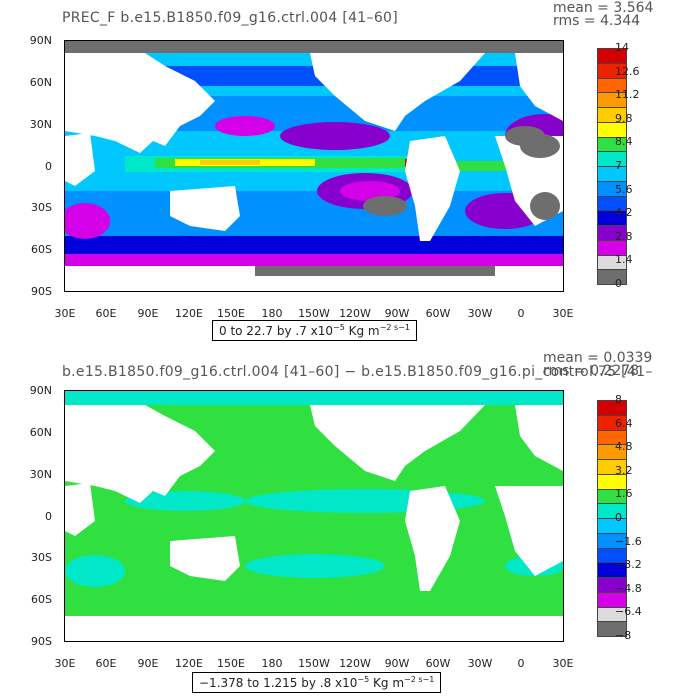 This screenshot has height=700, width=700. What do you see at coordinates (335, 136) in the screenshot?
I see `dry-zone-np` at bounding box center [335, 136].